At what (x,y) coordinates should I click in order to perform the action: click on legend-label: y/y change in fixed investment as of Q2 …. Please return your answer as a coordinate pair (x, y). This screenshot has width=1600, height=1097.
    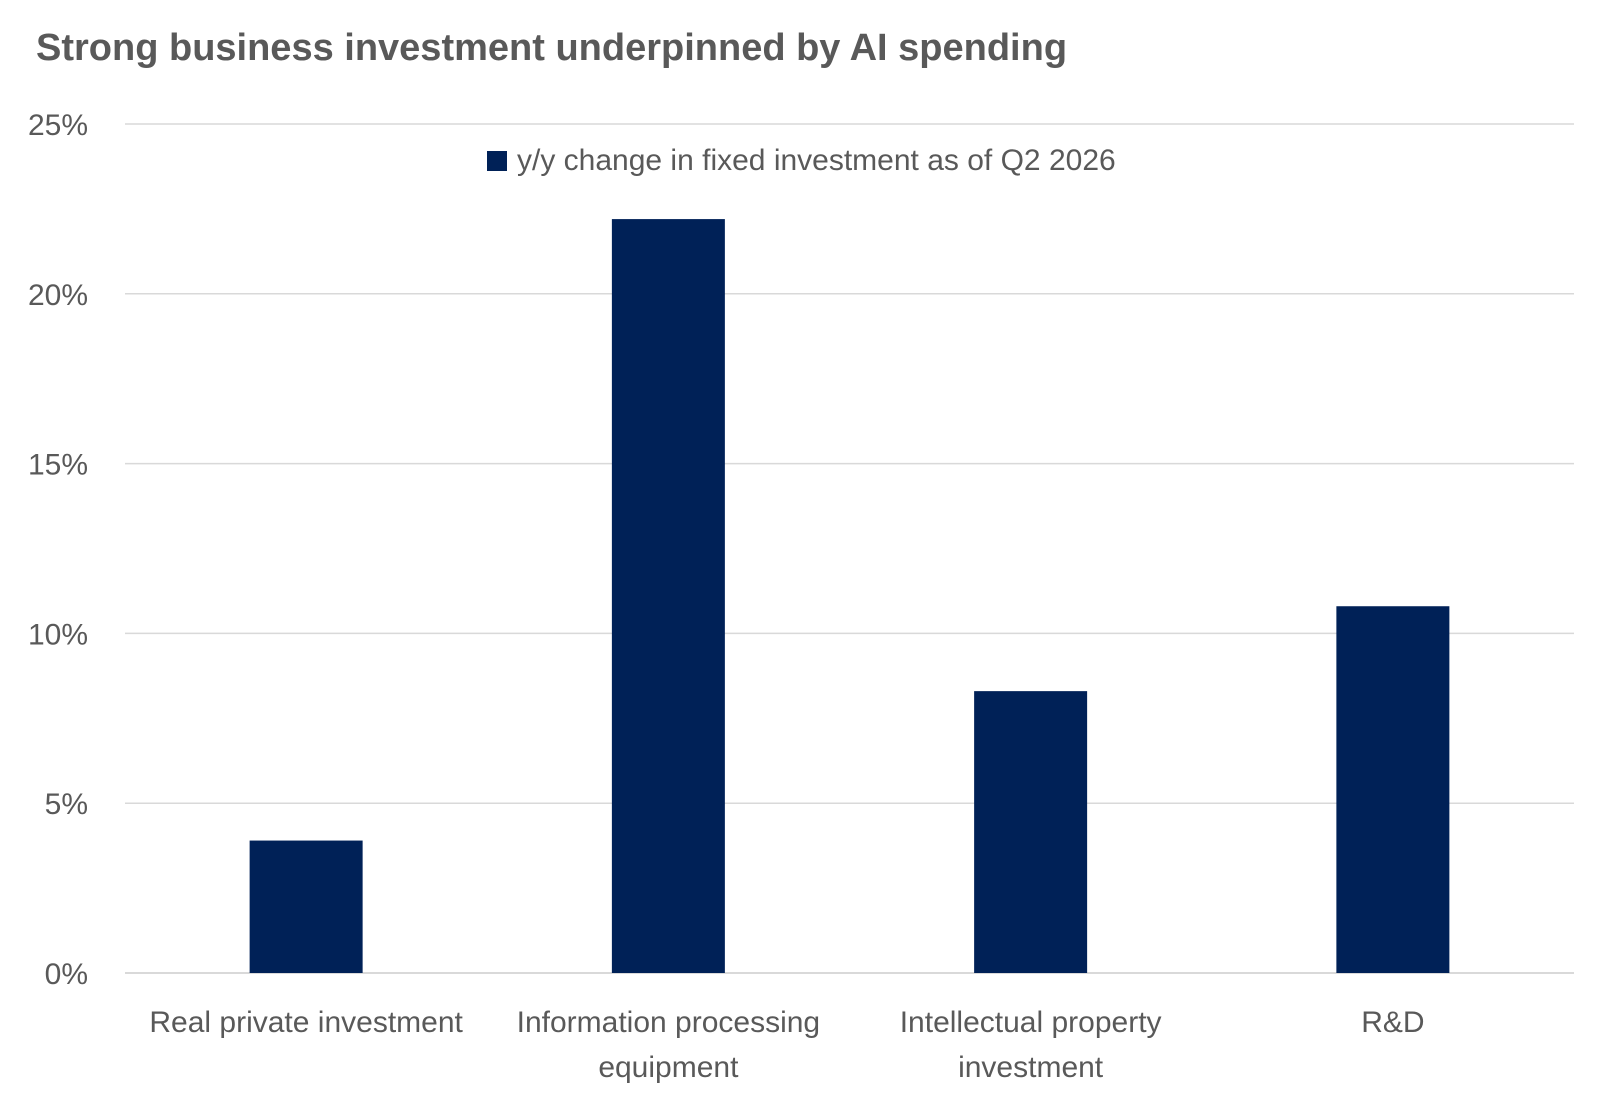
    Looking at the image, I should click on (816, 160).